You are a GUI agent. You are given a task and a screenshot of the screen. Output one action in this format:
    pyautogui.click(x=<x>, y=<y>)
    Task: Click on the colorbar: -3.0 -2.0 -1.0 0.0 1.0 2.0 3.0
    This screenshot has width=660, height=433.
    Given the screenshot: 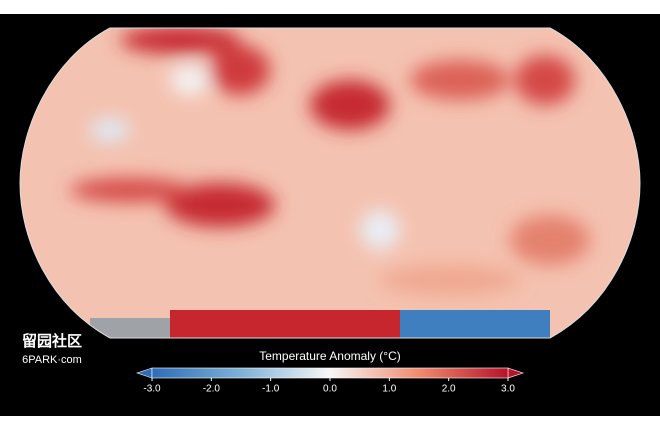 What is the action you would take?
    pyautogui.click(x=330, y=381)
    